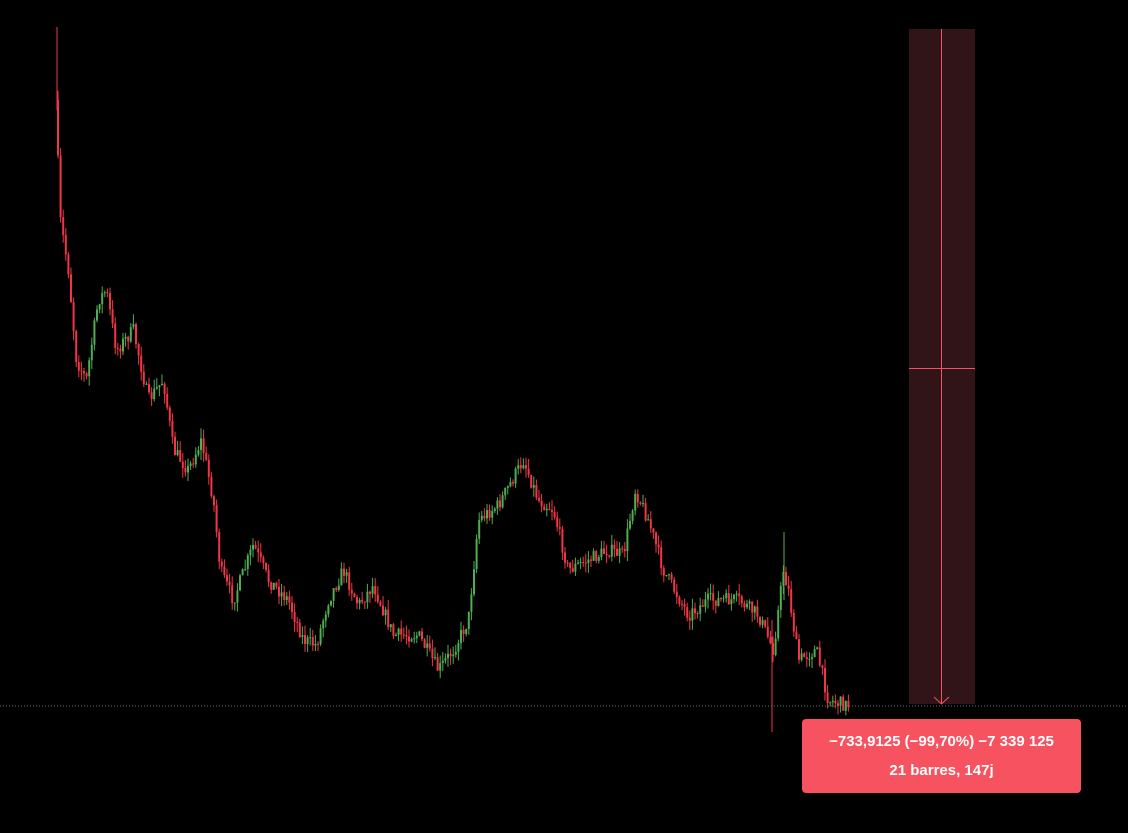 This screenshot has width=1128, height=833. I want to click on measure-label, so click(941, 756).